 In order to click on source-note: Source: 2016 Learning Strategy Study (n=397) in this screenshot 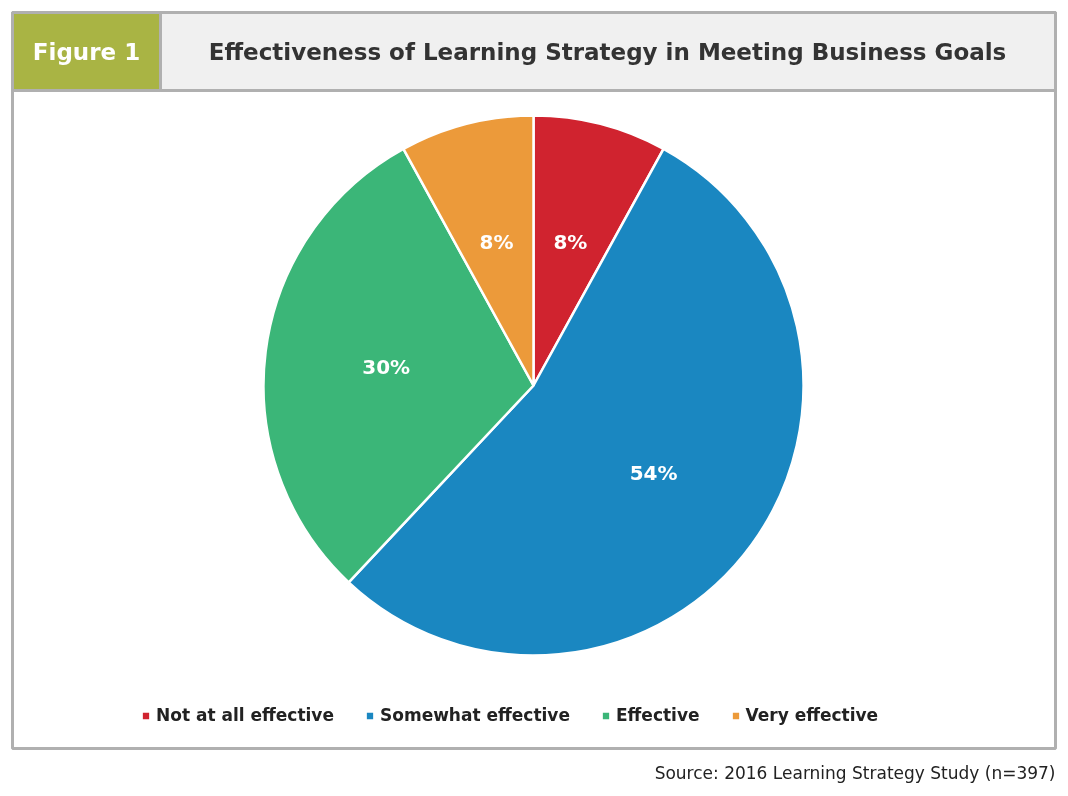, I will do `click(855, 772)`.